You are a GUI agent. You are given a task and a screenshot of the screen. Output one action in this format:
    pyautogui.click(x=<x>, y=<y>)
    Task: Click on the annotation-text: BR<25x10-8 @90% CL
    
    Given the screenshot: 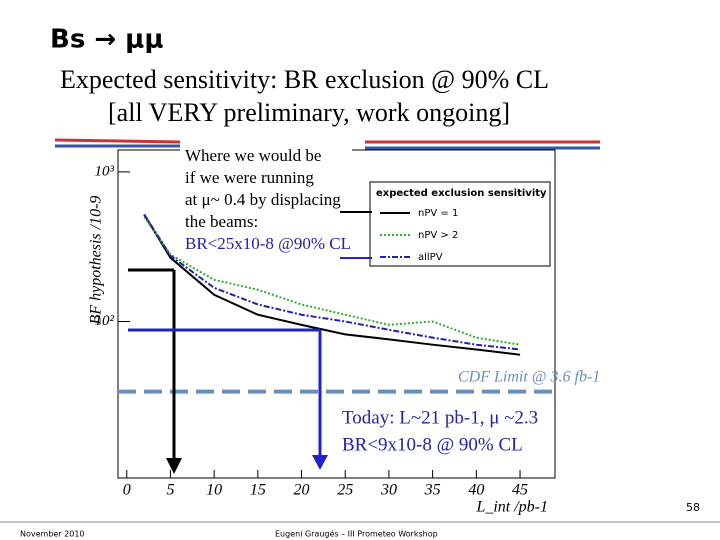 What is the action you would take?
    pyautogui.click(x=268, y=243)
    